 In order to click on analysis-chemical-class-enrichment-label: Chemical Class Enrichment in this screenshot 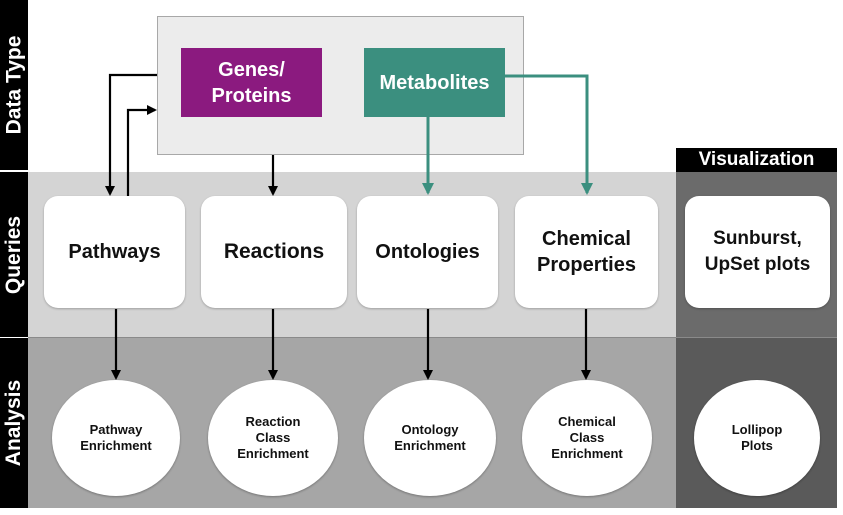, I will do `click(587, 437)`.